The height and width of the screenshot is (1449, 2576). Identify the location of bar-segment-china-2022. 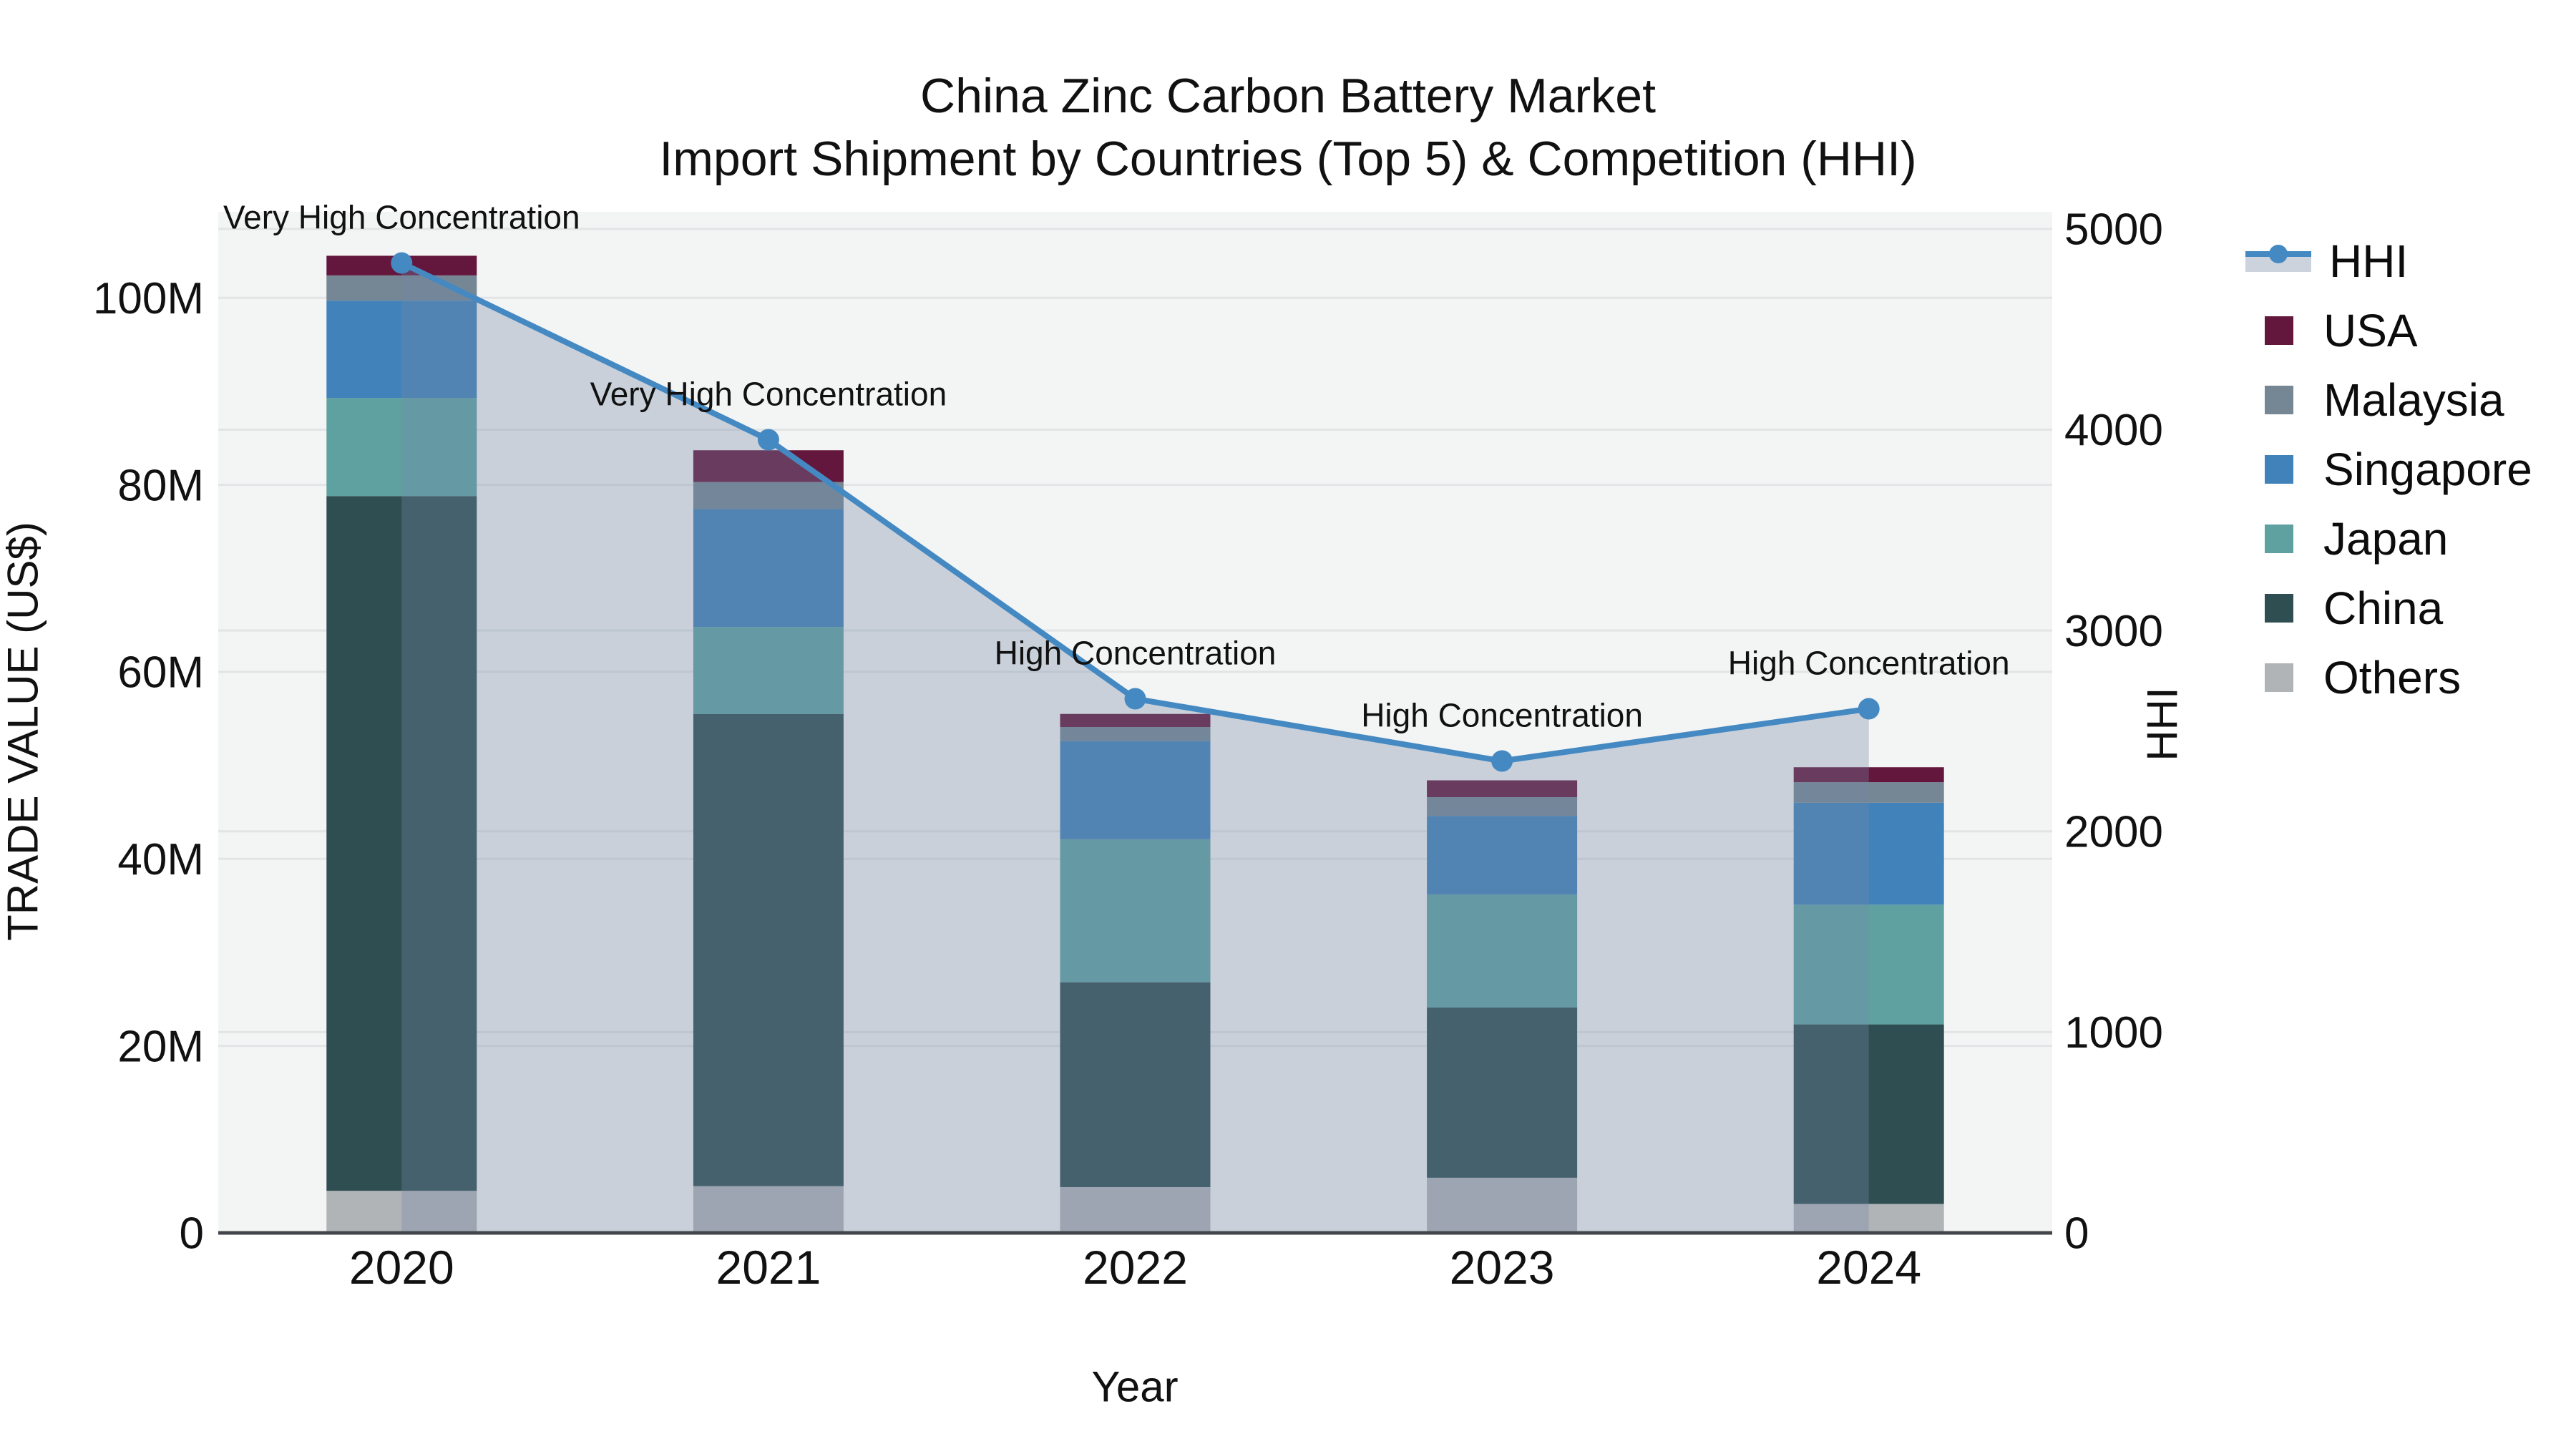
(1135, 1084).